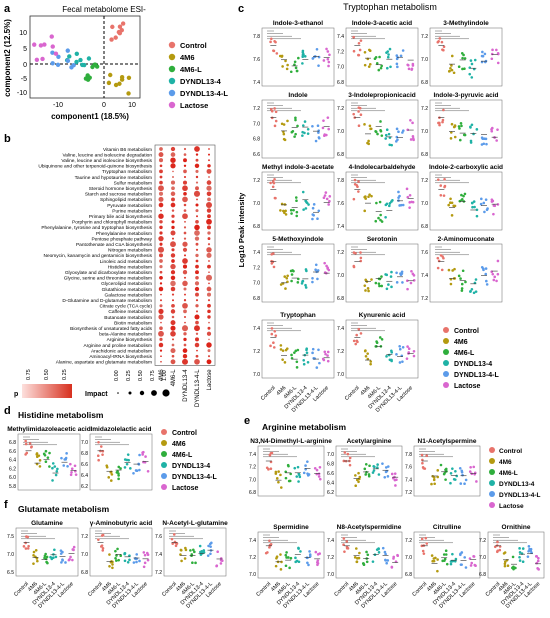  Describe the element at coordinates (298, 23) in the screenshot. I see `metabolite-title: Indole-3-ethanol` at that location.